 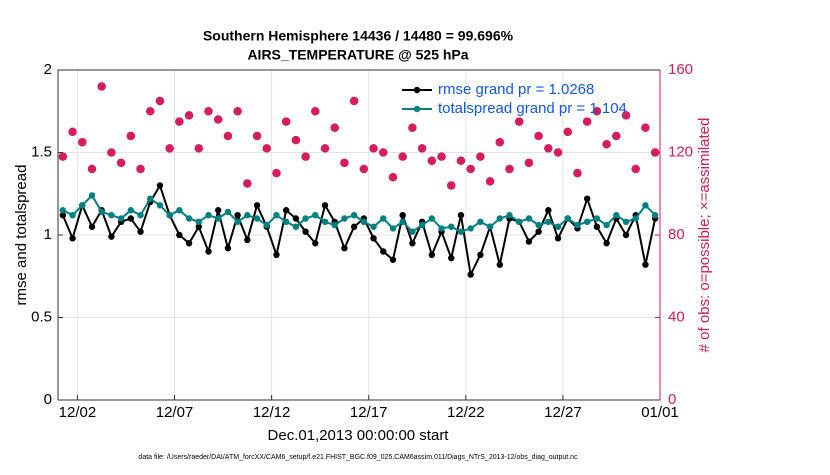 What do you see at coordinates (48, 399) in the screenshot?
I see `y-tick-label: 0` at bounding box center [48, 399].